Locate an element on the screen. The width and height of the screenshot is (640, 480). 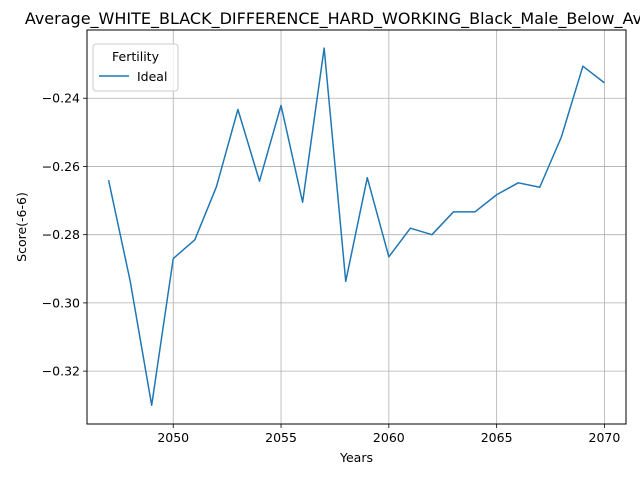
y-tick-label: −0.24 is located at coordinates (61, 98).